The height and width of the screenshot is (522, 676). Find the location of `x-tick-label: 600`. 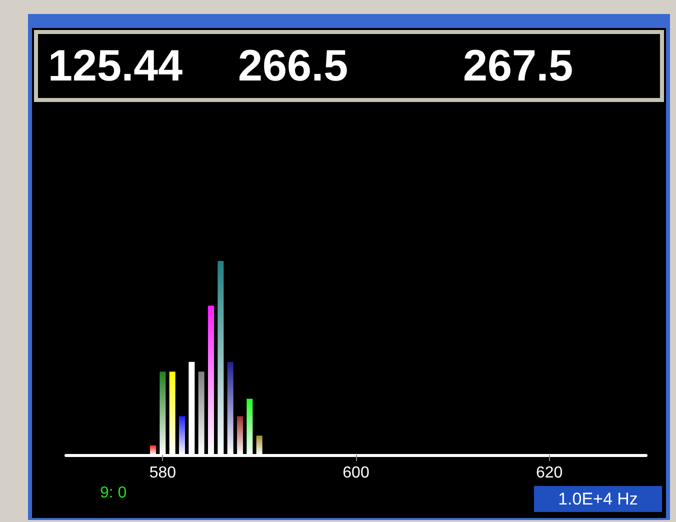

x-tick-label: 600 is located at coordinates (356, 473).